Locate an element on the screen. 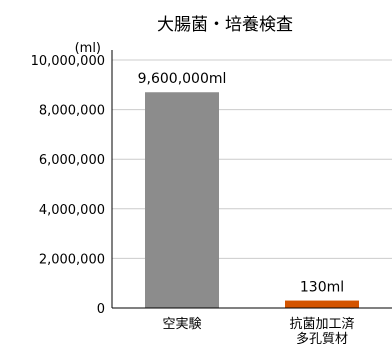 The image size is (392, 348). y-tick-label: 0 is located at coordinates (101, 309).